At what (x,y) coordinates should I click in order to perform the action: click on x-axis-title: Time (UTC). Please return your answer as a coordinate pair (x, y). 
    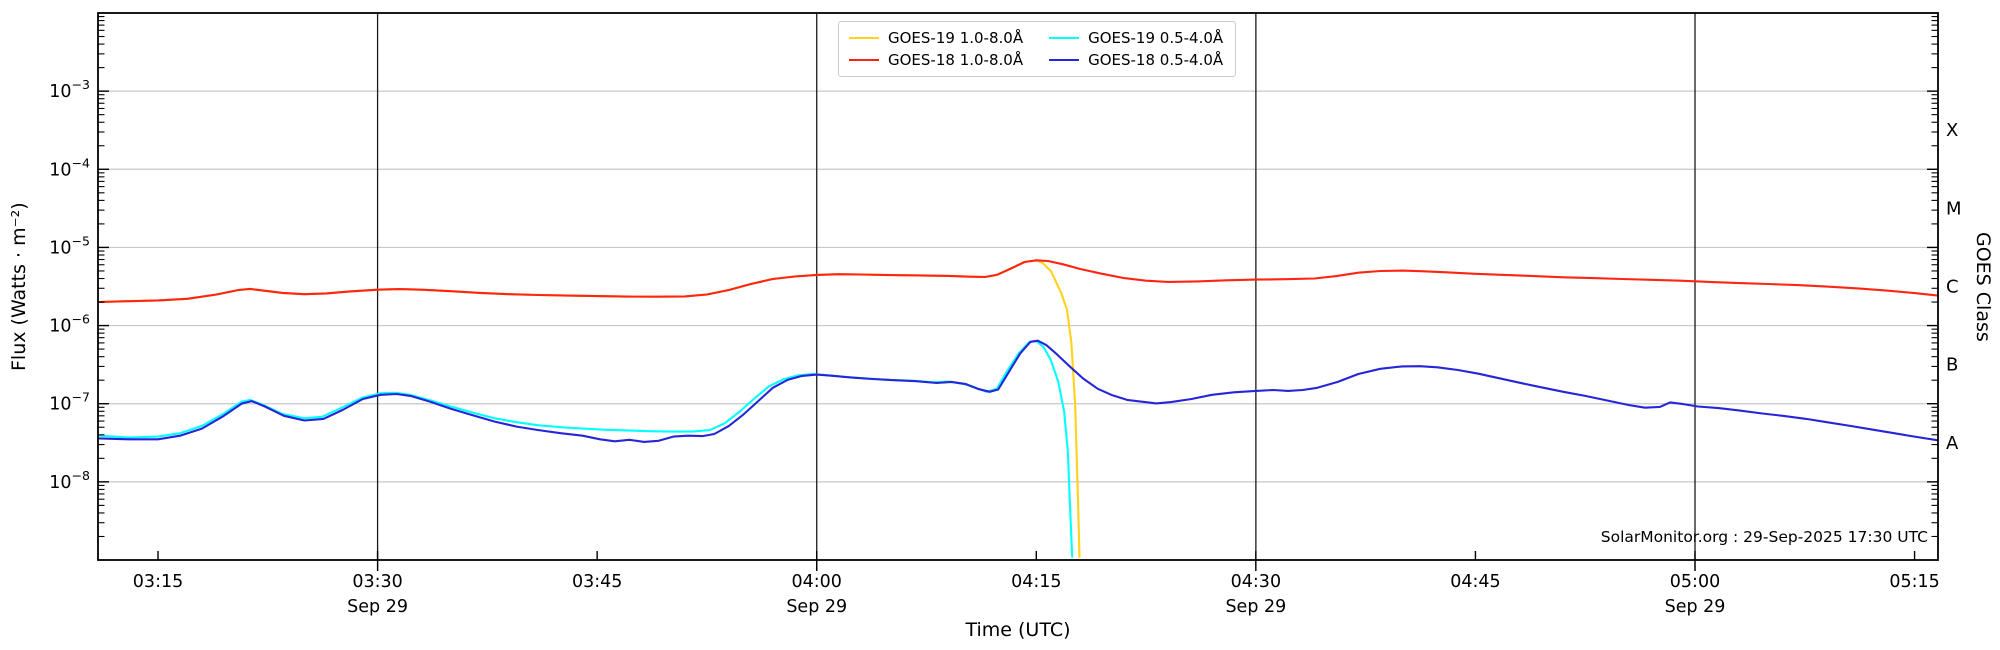
    Looking at the image, I should click on (1018, 630).